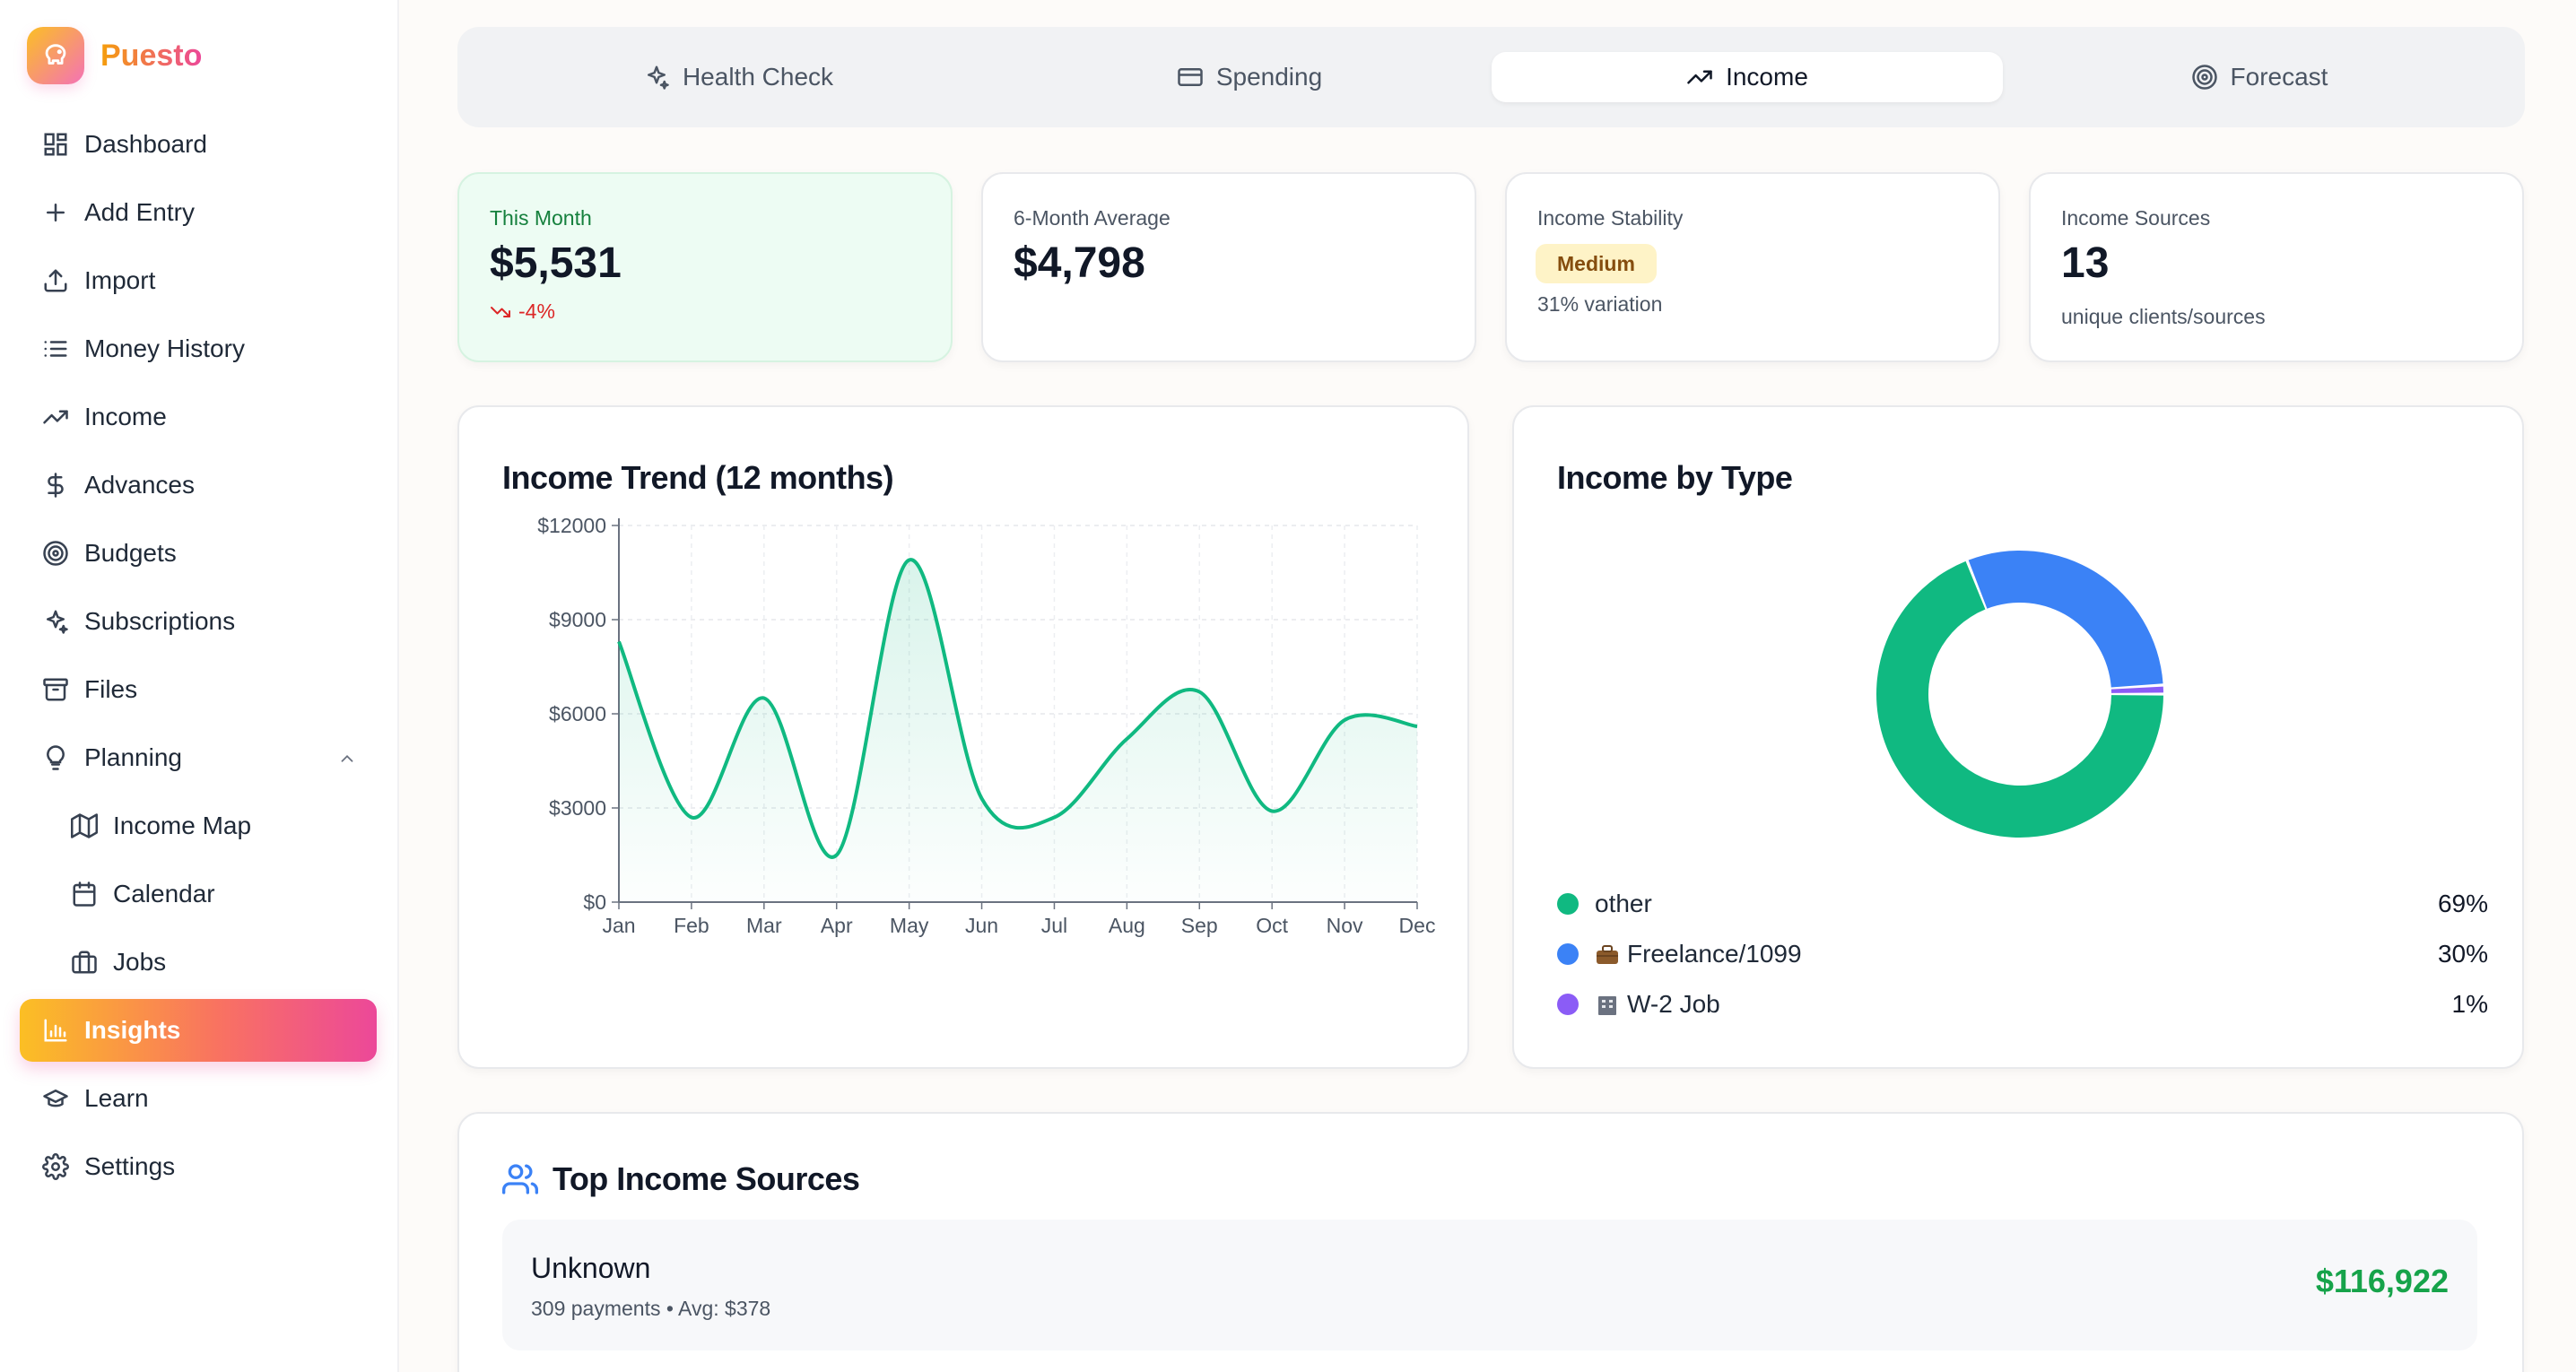 The height and width of the screenshot is (1372, 2576). What do you see at coordinates (84, 962) in the screenshot?
I see `briefcase-icon` at bounding box center [84, 962].